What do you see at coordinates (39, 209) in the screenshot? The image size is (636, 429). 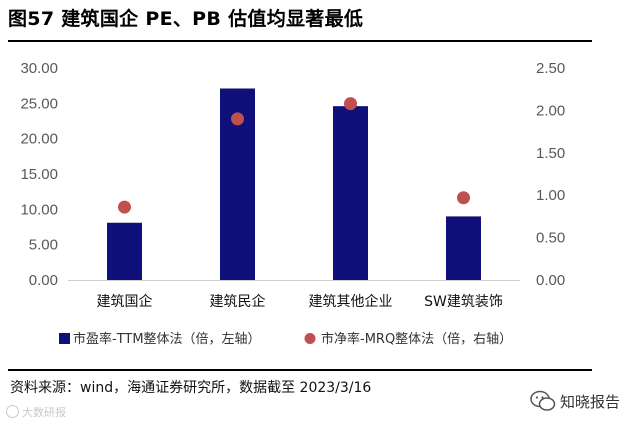 I see `y-left-tick-label: 10.00` at bounding box center [39, 209].